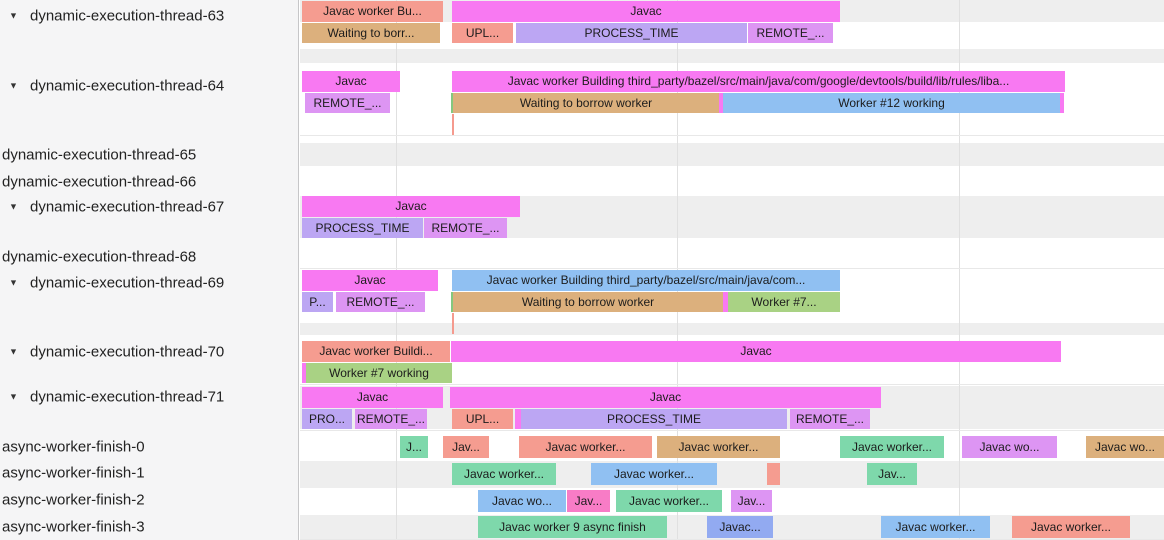  I want to click on track-header-dynamic-execution-thread-63: ▼ dynamic-execution-thread-63, so click(149, 16).